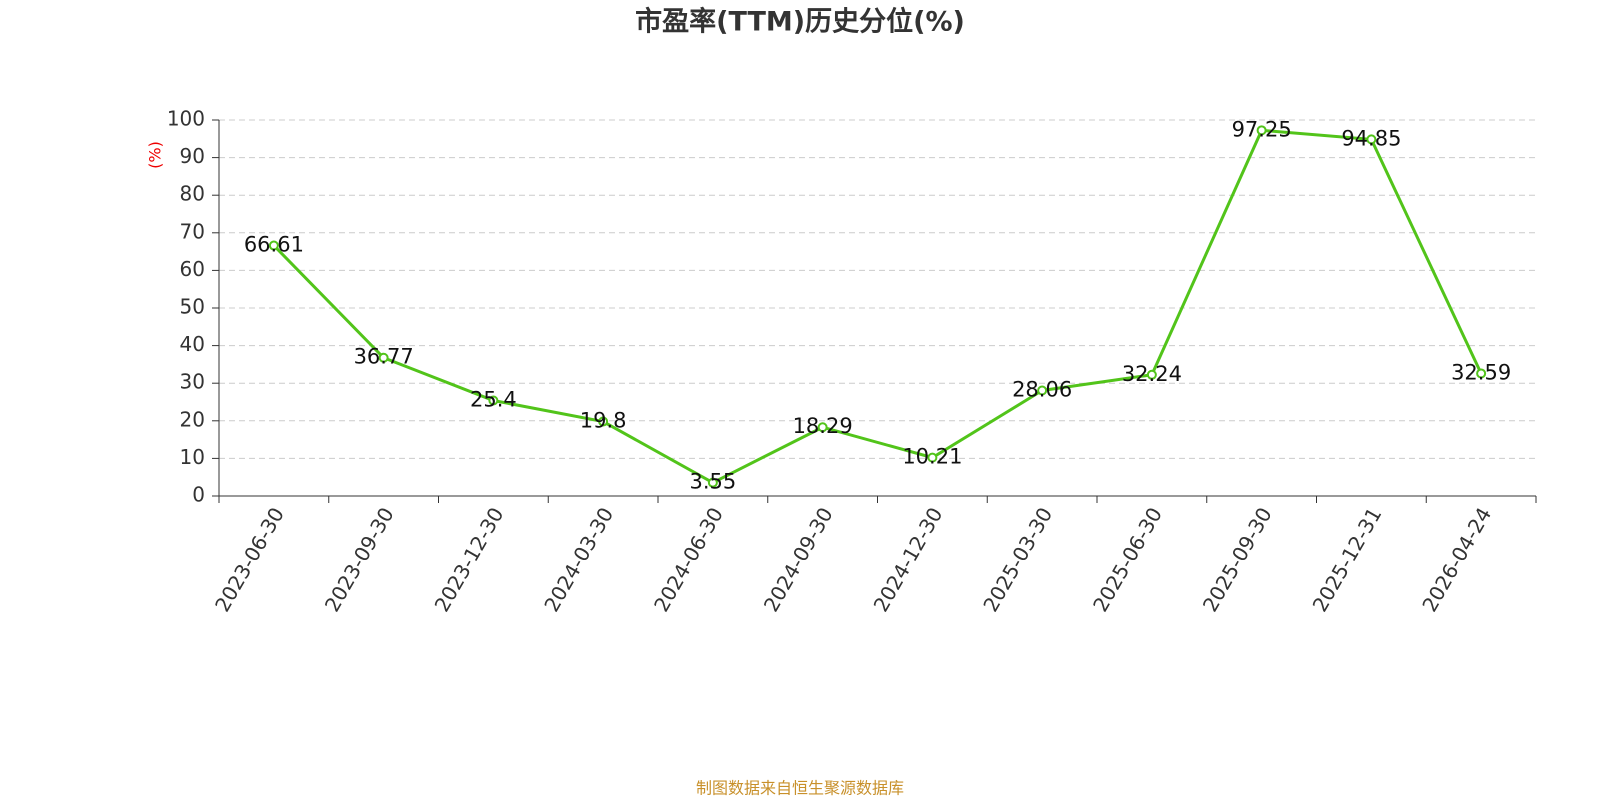 The height and width of the screenshot is (800, 1600). I want to click on data-label: 94.85, so click(1371, 138).